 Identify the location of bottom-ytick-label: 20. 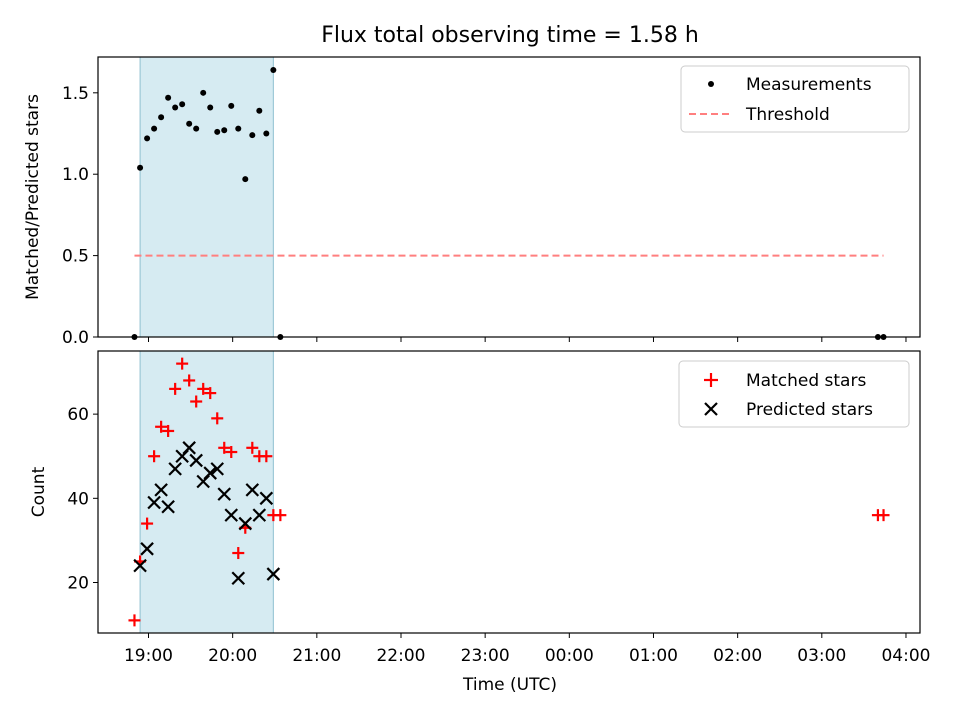
(78, 583).